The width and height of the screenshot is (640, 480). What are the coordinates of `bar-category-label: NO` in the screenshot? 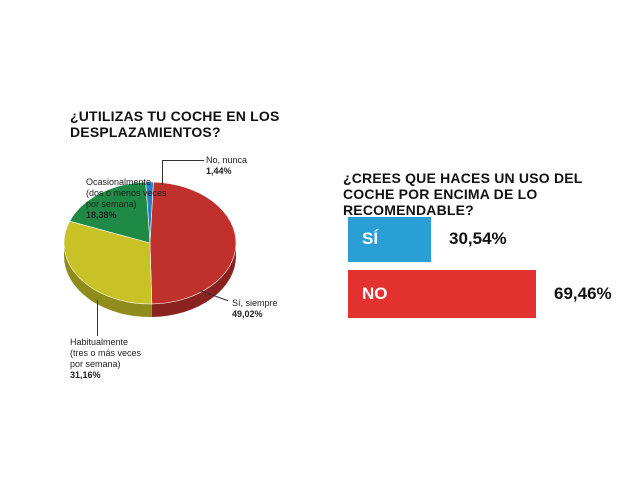 It's located at (375, 293).